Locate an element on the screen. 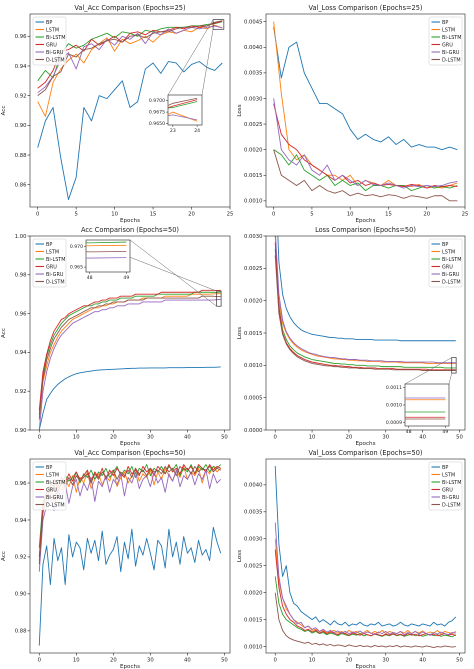 This screenshot has height=669, width=474. zoom-inset: 48 49 0.965 0.970 is located at coordinates (146, 273).